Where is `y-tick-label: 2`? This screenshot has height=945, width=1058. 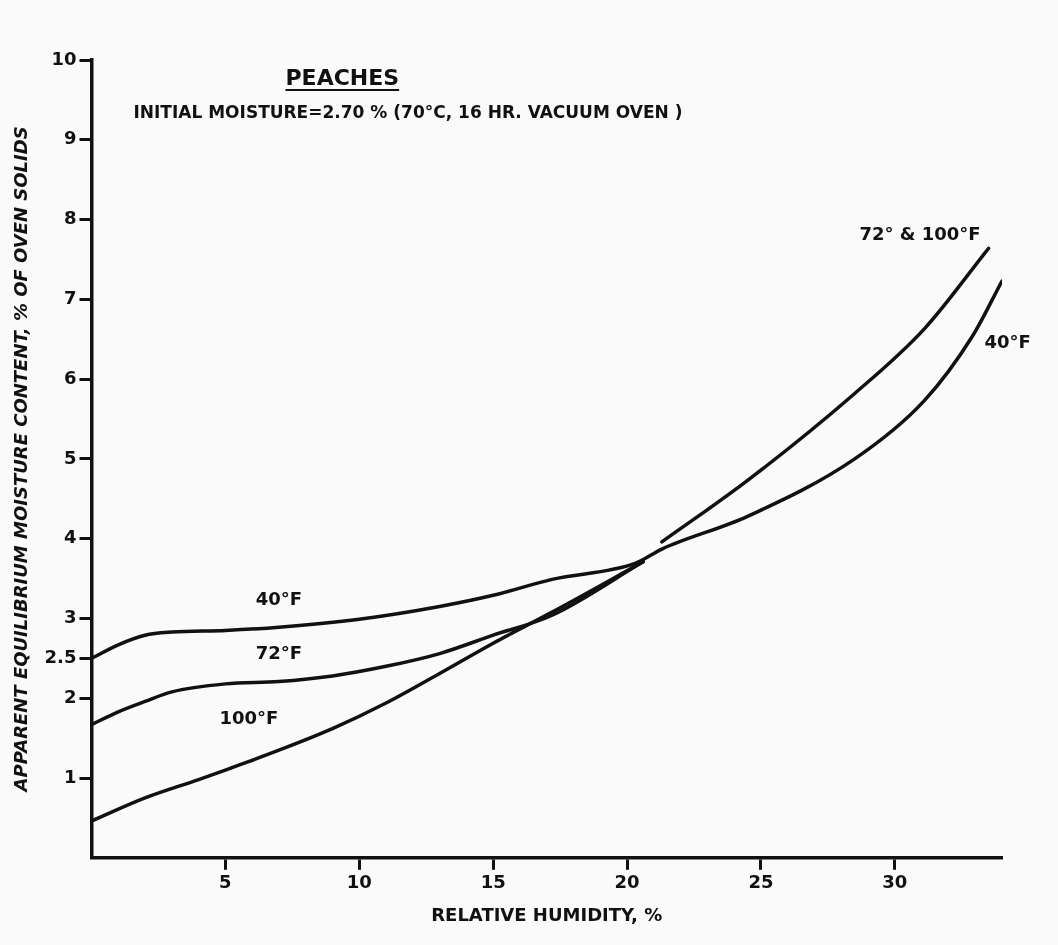
y-tick-label: 2 is located at coordinates (70, 696).